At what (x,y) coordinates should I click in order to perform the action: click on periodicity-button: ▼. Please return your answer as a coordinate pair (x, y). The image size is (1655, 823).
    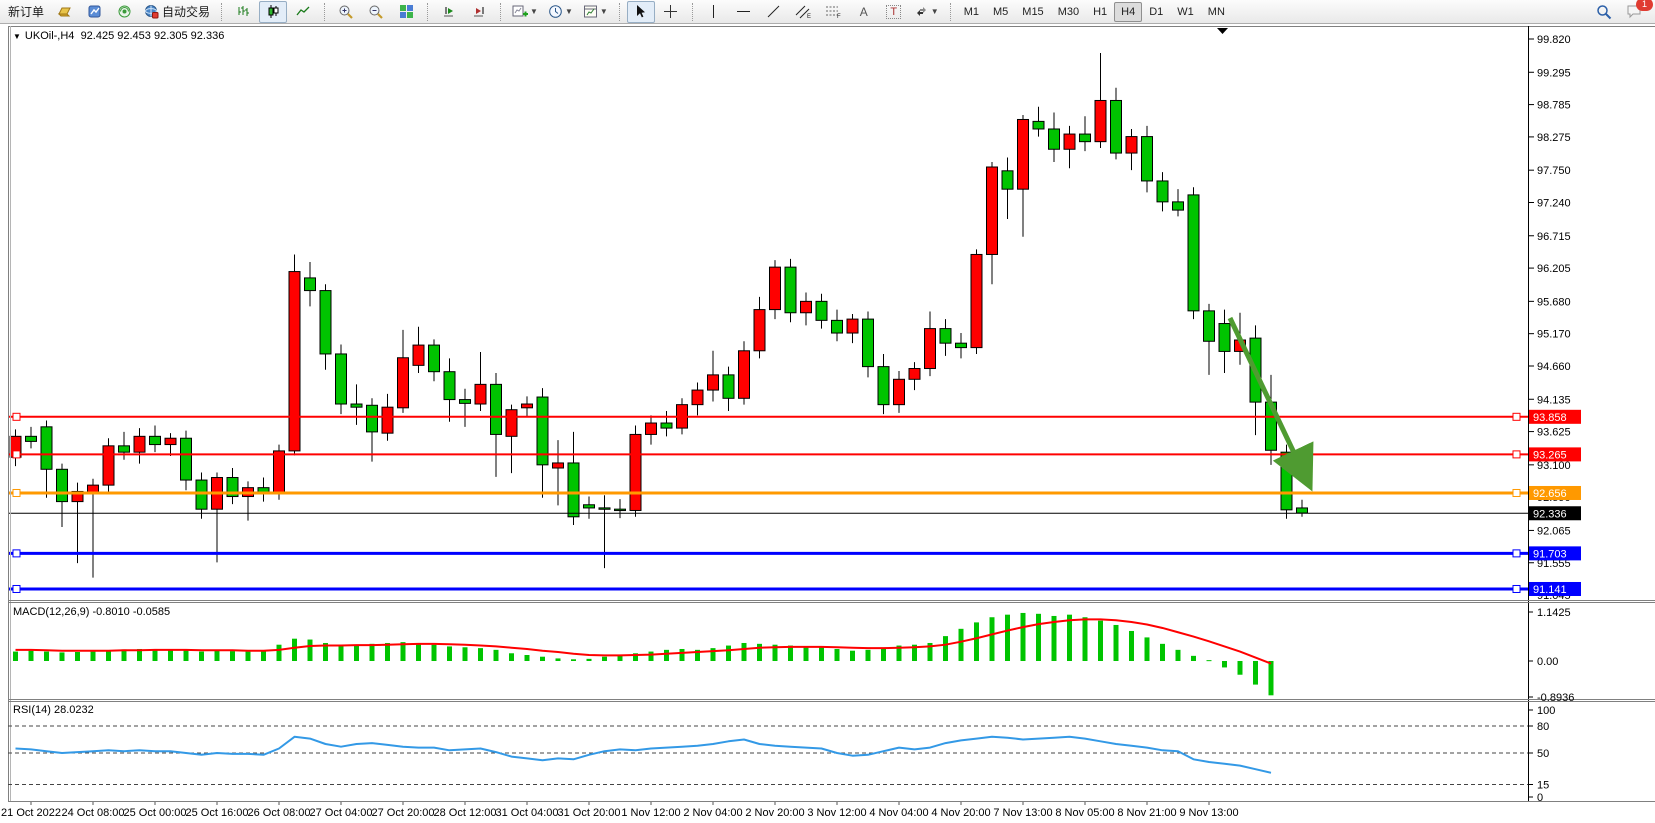
    Looking at the image, I should click on (560, 12).